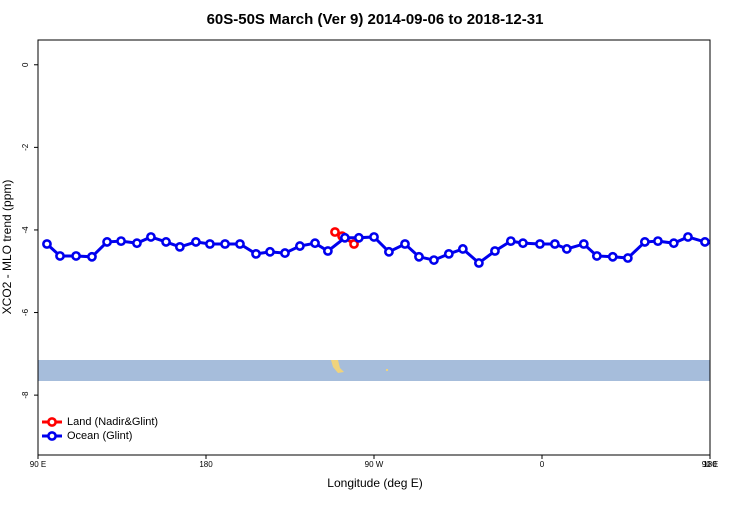  What do you see at coordinates (25, 312) in the screenshot?
I see `y-tick-label: -6` at bounding box center [25, 312].